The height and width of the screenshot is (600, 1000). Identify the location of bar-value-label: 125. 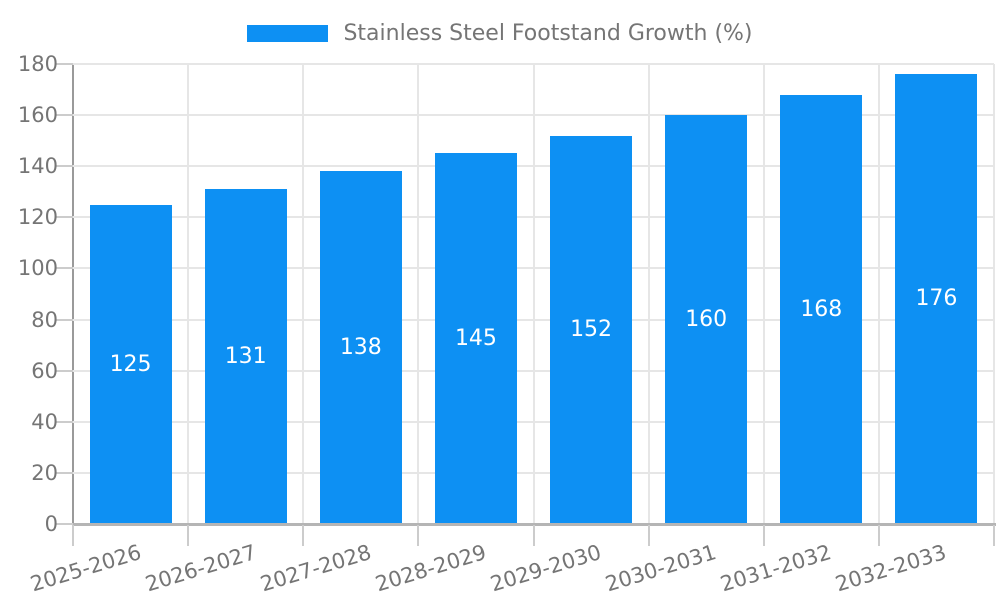
(130, 364).